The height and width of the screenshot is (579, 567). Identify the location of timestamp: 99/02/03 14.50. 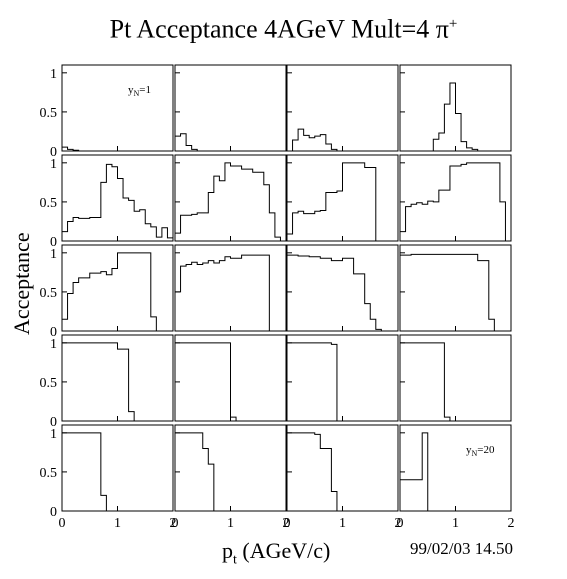
(461, 548).